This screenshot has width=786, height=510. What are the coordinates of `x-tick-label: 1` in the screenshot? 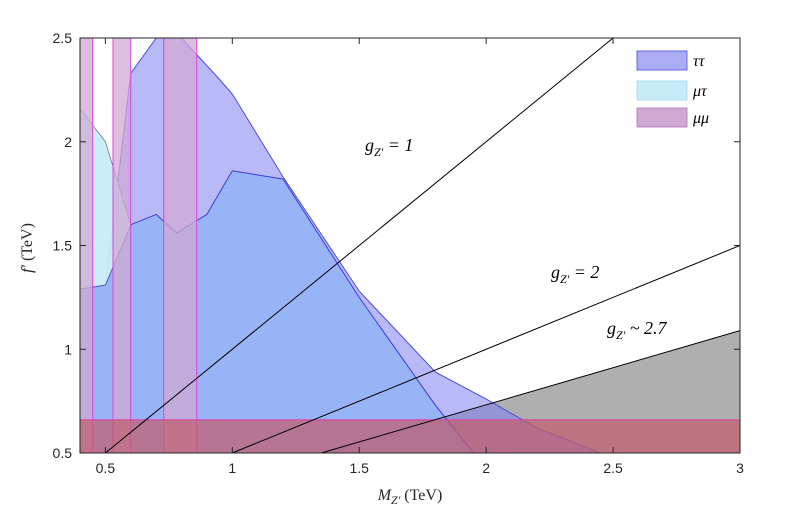 It's located at (232, 468).